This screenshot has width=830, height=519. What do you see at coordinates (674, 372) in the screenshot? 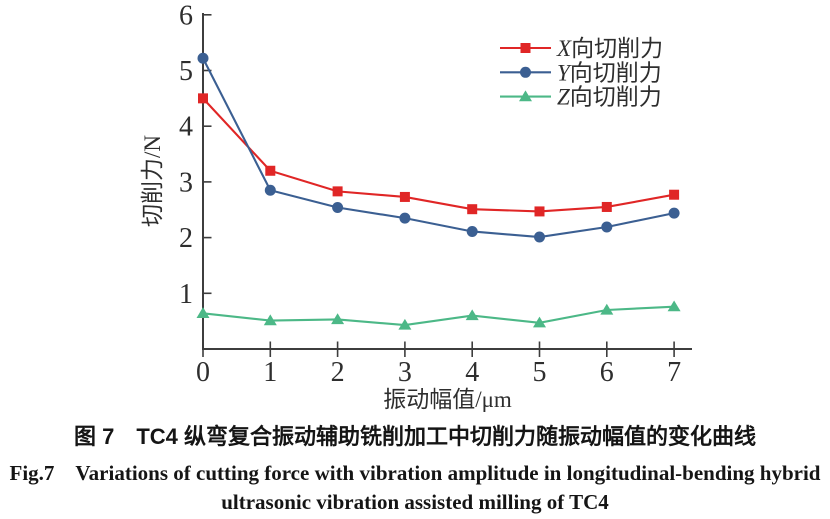
I see `svg-text: 7` at bounding box center [674, 372].